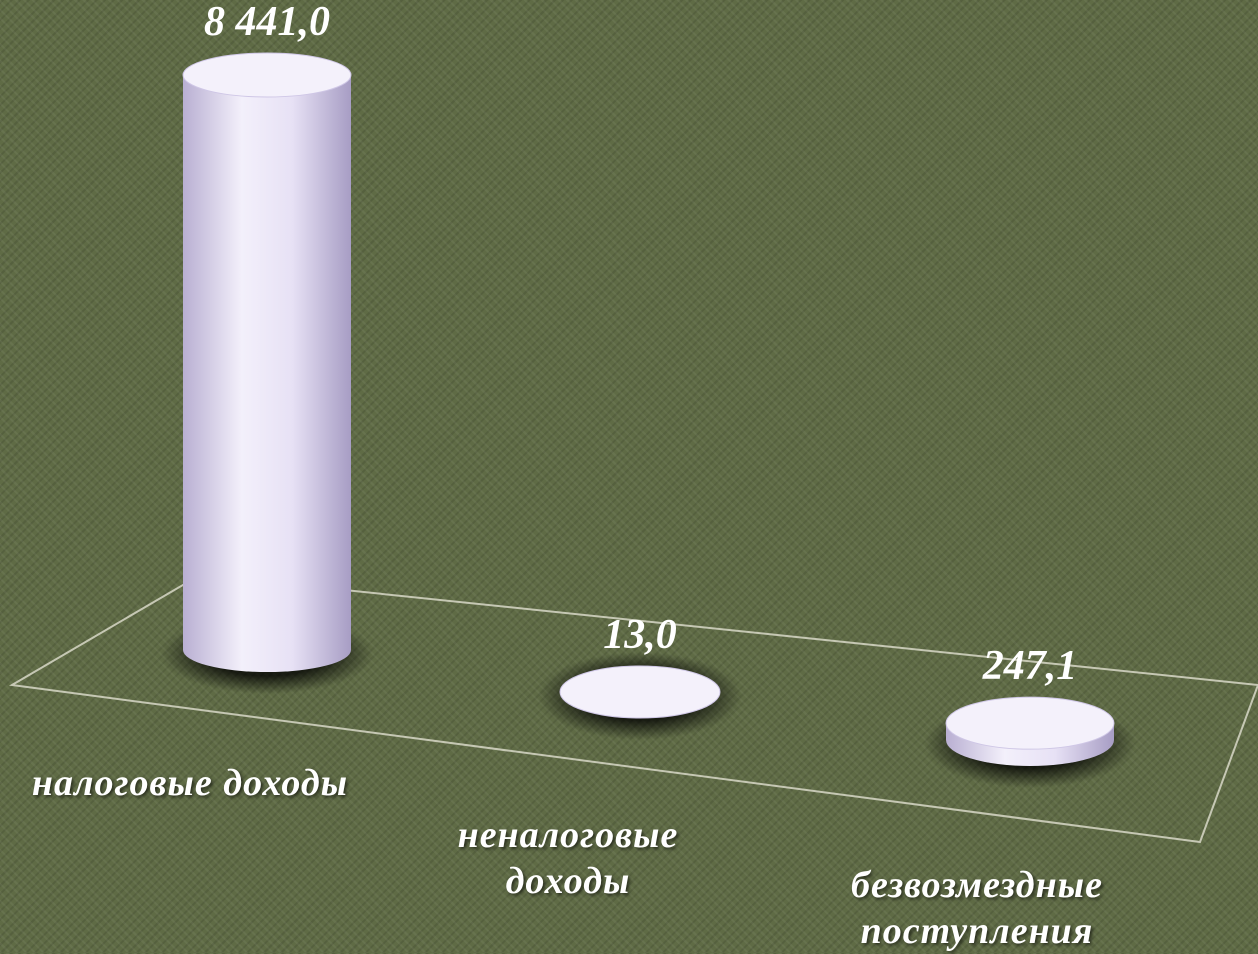  Describe the element at coordinates (568, 881) in the screenshot. I see `category-label-line: доходы` at that location.